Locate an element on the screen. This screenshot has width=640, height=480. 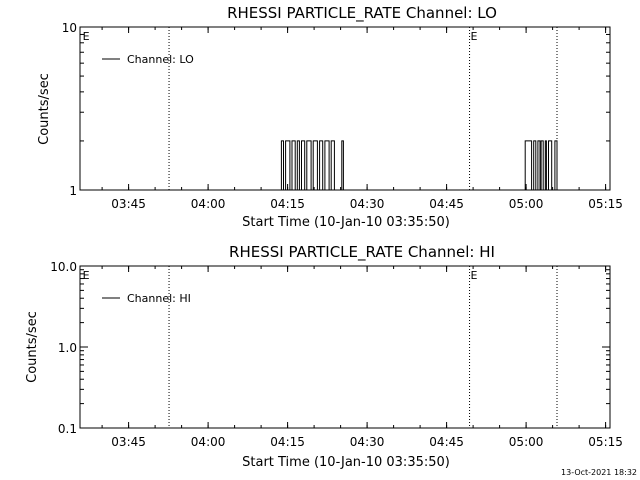
legend-label: Channel: LO is located at coordinates (160, 59).